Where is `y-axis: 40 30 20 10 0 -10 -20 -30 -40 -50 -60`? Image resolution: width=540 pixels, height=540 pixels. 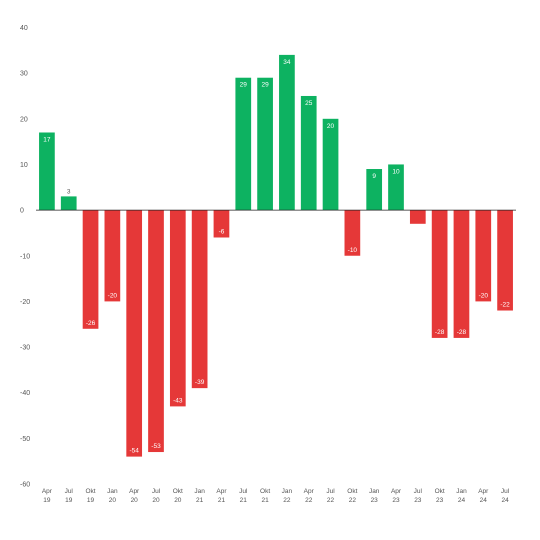 y-axis: 40 30 20 10 0 -10 -20 -30 -40 -50 -60 is located at coordinates (25, 257).